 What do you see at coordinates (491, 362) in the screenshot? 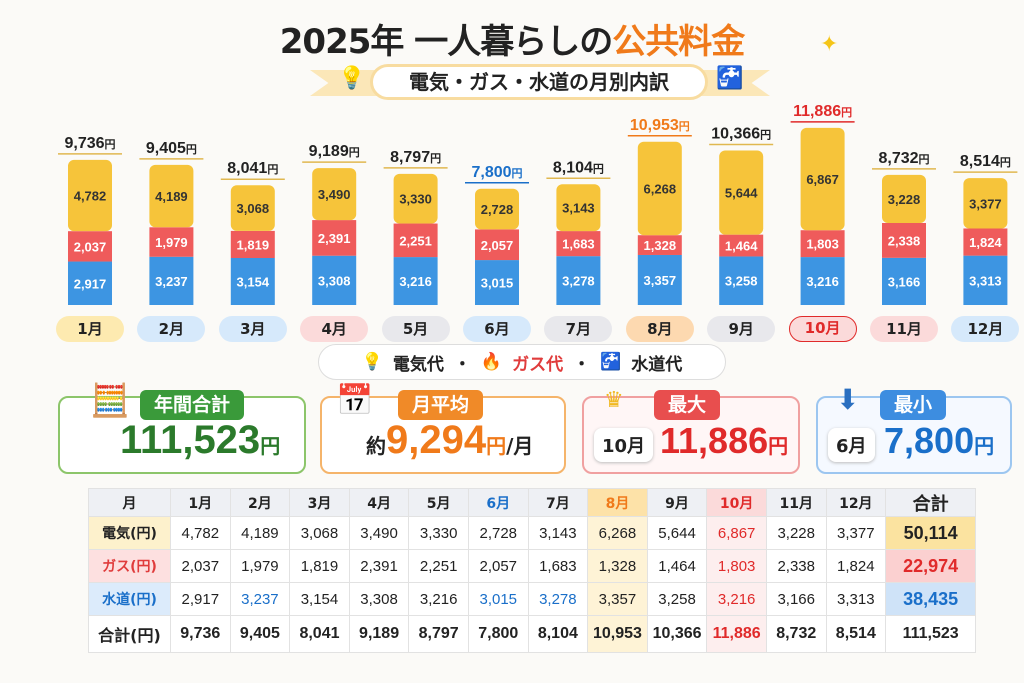
I see `flame-icon: 🔥` at bounding box center [491, 362].